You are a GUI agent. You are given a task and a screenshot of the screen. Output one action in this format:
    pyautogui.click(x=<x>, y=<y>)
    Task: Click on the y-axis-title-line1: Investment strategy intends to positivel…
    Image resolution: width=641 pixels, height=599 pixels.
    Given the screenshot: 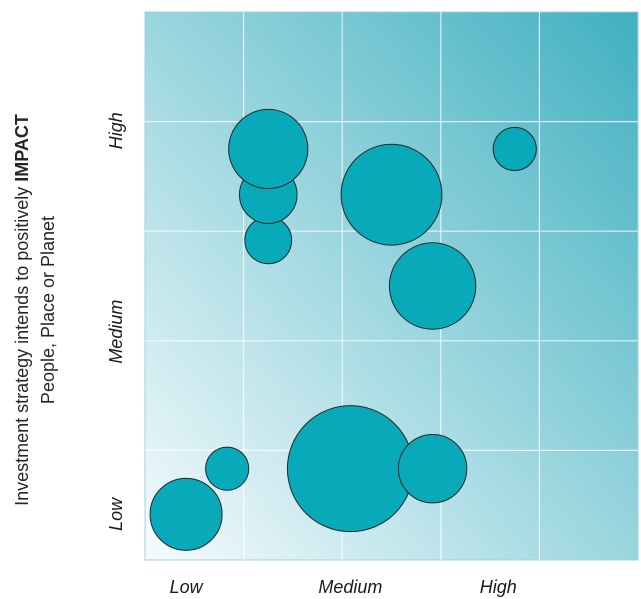 What is the action you would take?
    pyautogui.click(x=22, y=310)
    